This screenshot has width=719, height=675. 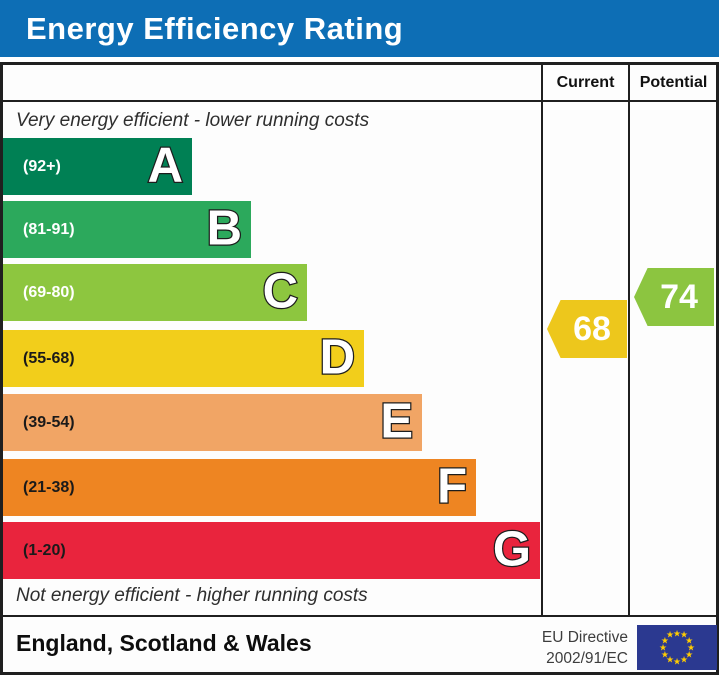 What do you see at coordinates (584, 637) in the screenshot?
I see `eu-directive-line1: EU Directive` at bounding box center [584, 637].